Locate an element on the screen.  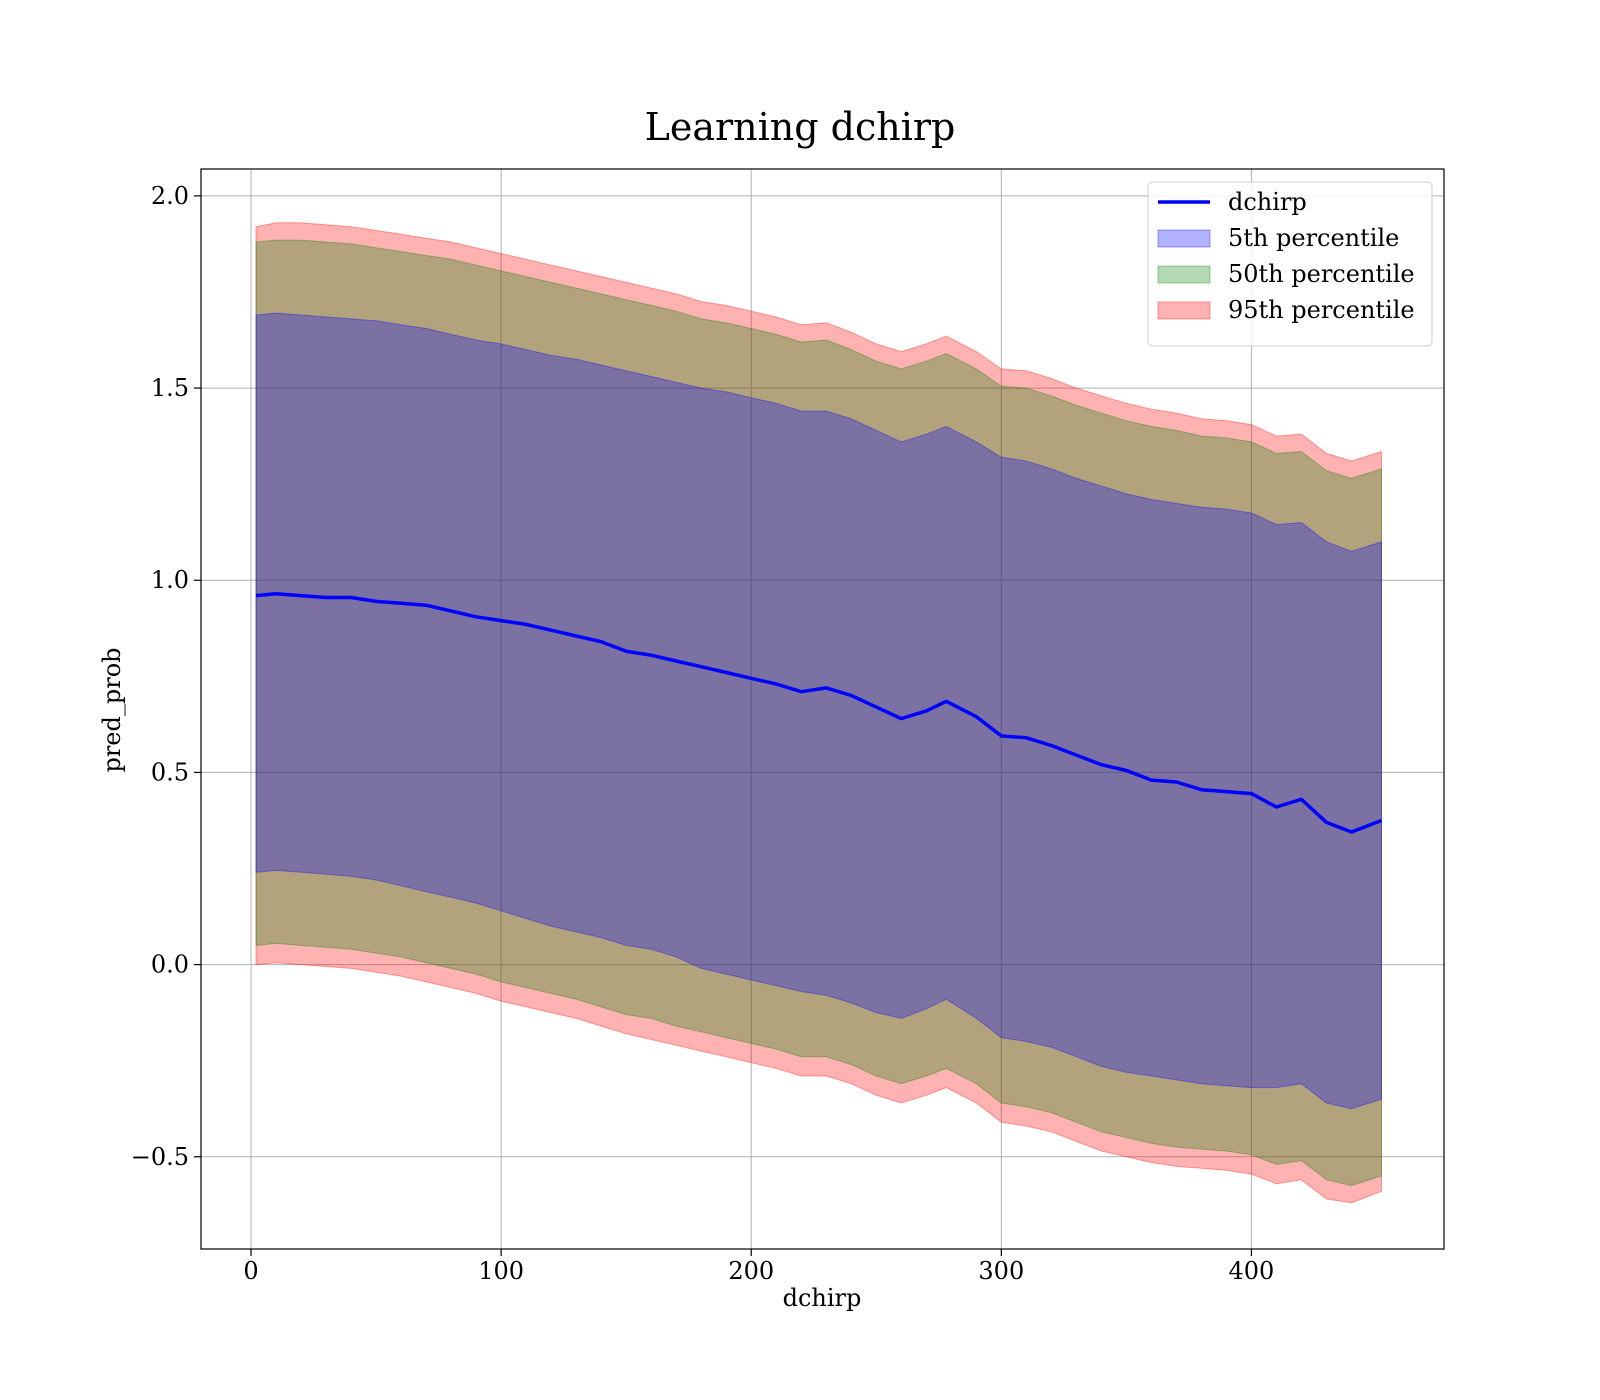
x-tick-label: 100 is located at coordinates (501, 1271).